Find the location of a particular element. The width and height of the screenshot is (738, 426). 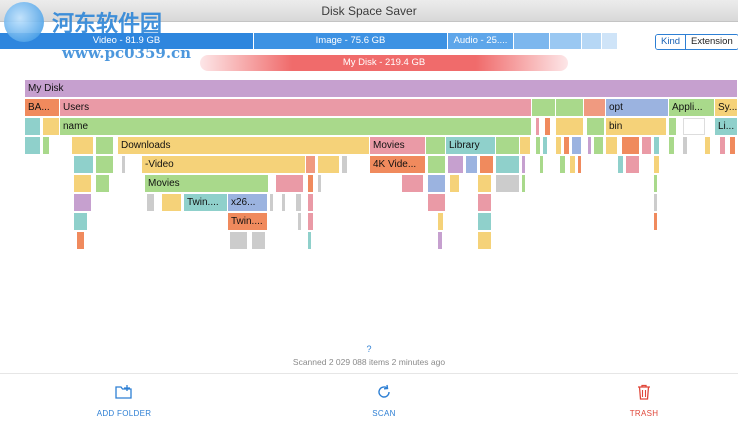

tree-node-movies-2: Movies is located at coordinates (207, 183).